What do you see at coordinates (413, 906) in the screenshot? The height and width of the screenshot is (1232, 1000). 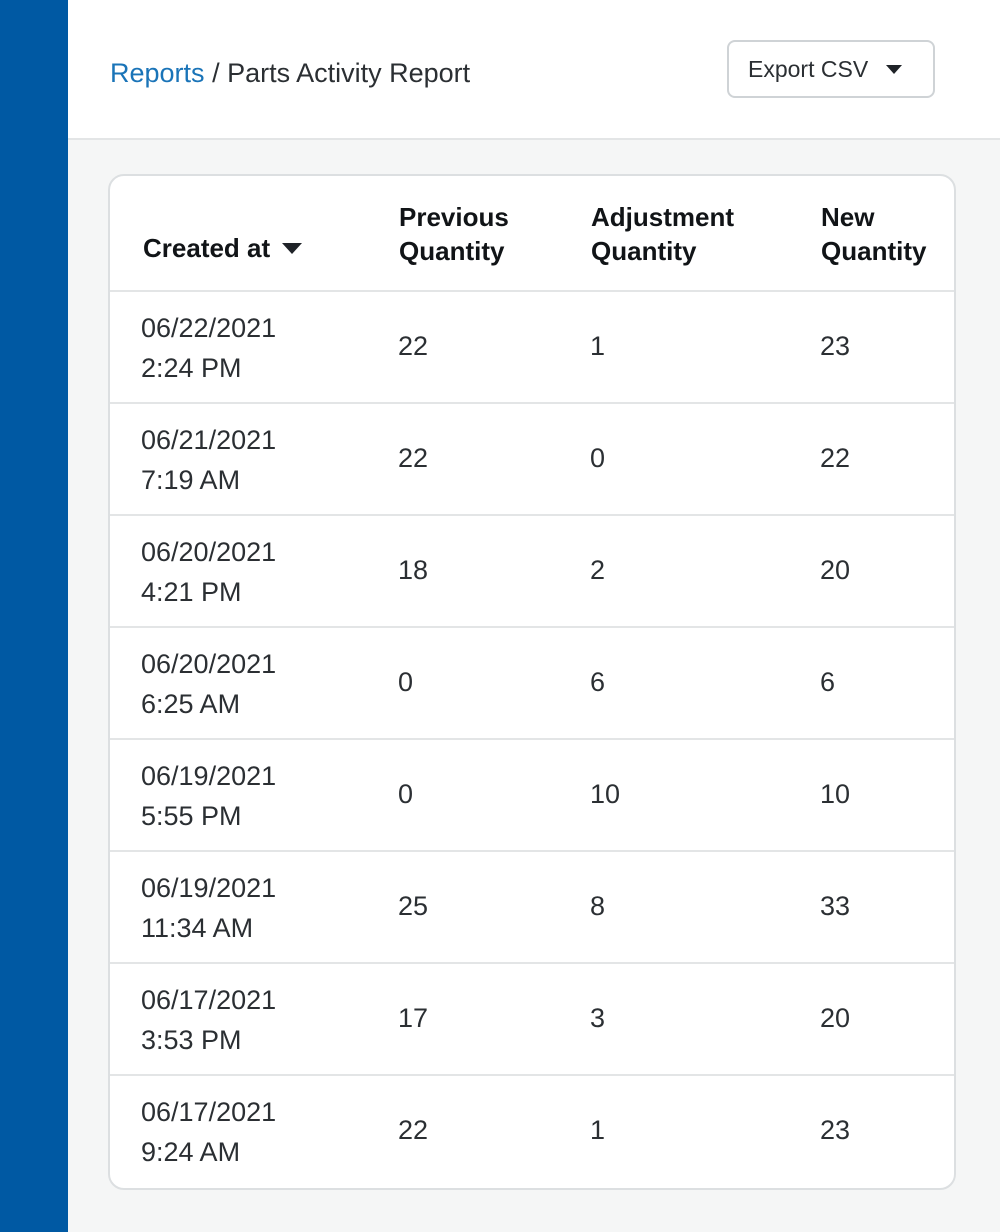 I see `previous-quantity-cell: 25` at bounding box center [413, 906].